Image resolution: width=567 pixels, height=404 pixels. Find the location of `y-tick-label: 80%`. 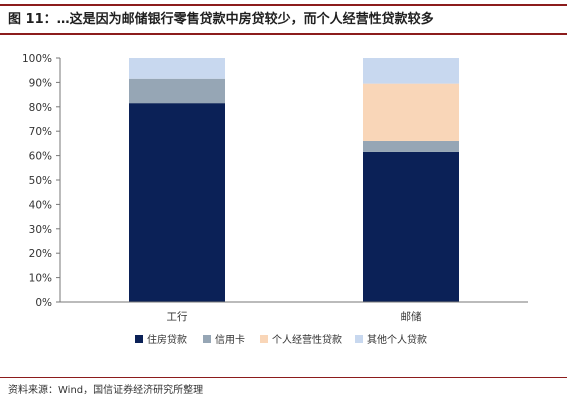

y-tick-label: 80% is located at coordinates (40, 108).